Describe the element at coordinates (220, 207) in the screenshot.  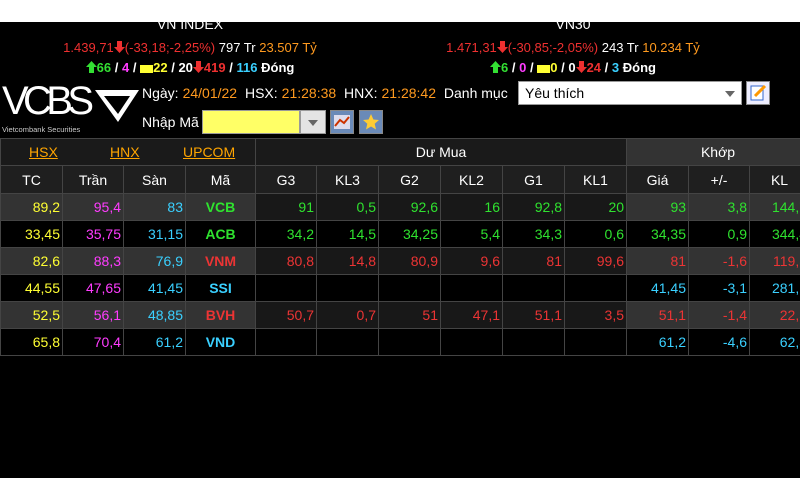
I see `symbol-cell: VCB` at that location.